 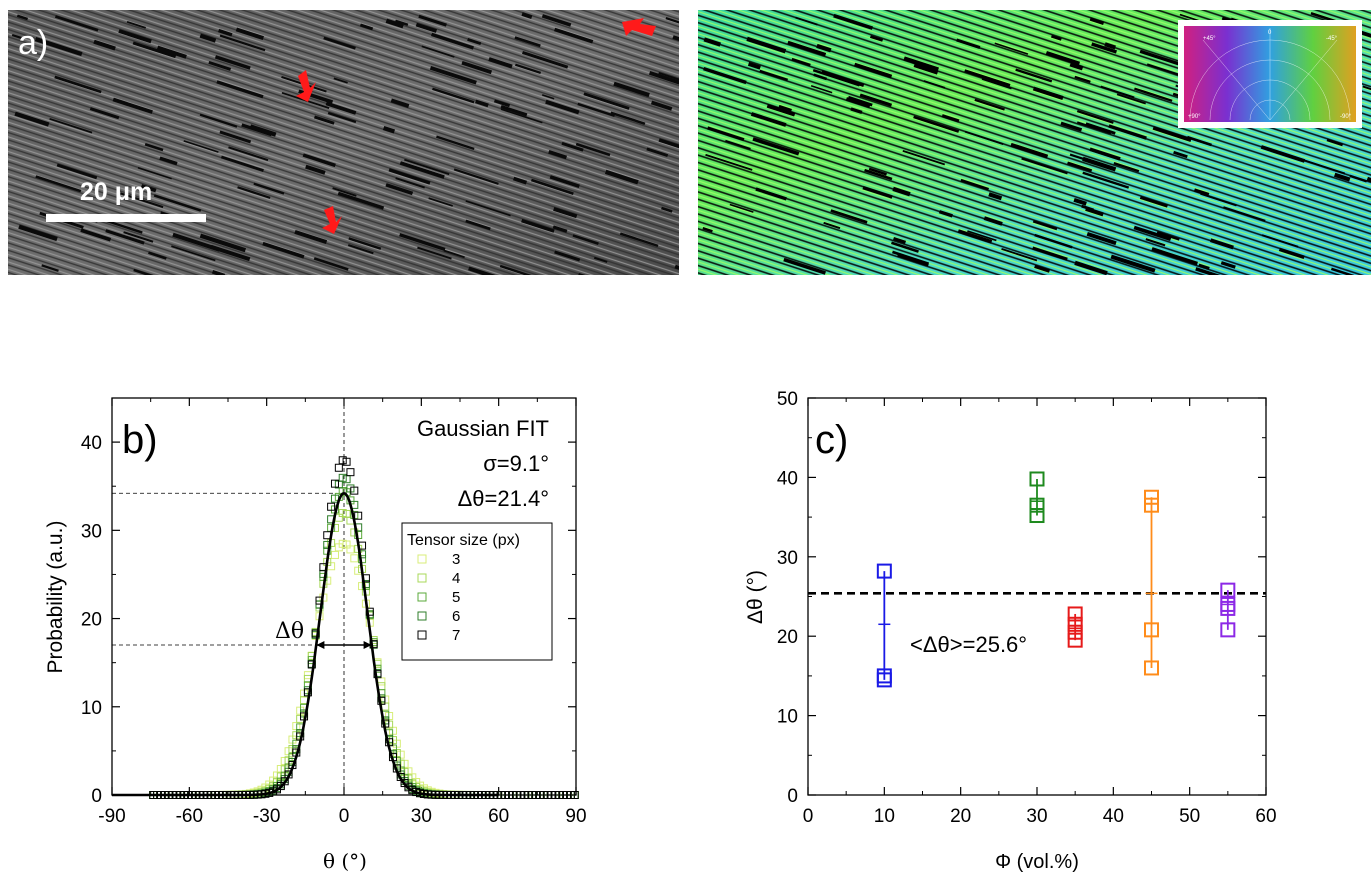 What do you see at coordinates (33, 43) in the screenshot?
I see `panel-label-a: a)` at bounding box center [33, 43].